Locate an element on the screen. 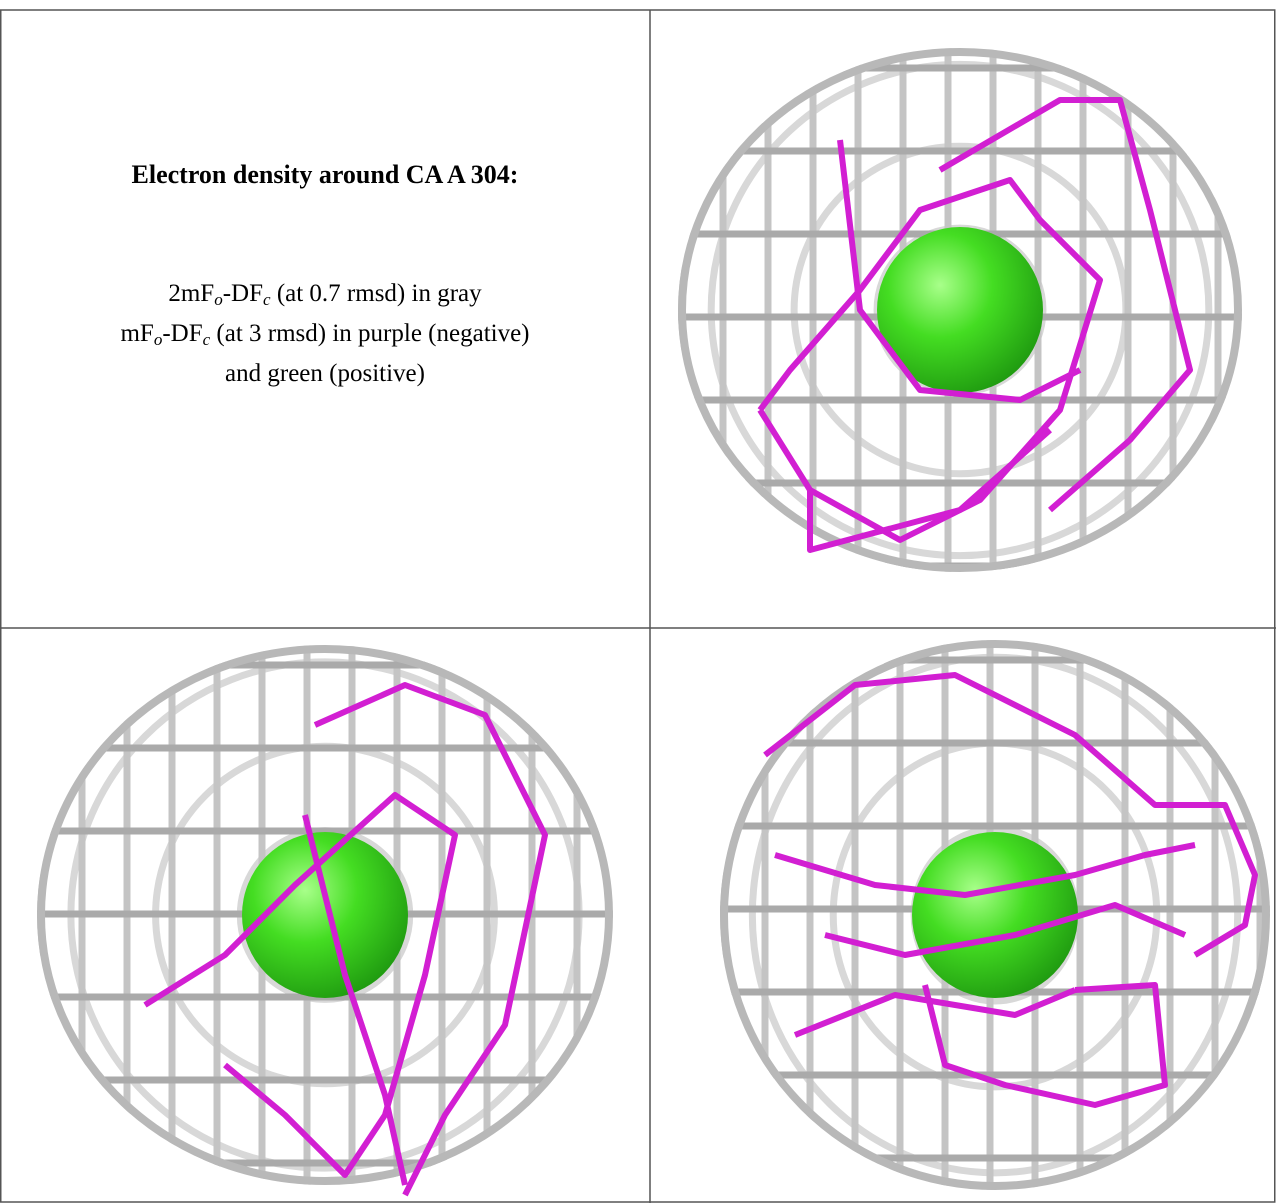 Image resolution: width=1276 pixels, height=1203 pixels. caption-line: 2mFo-DFc (at 0.7 rmsd) in gray is located at coordinates (325, 294).